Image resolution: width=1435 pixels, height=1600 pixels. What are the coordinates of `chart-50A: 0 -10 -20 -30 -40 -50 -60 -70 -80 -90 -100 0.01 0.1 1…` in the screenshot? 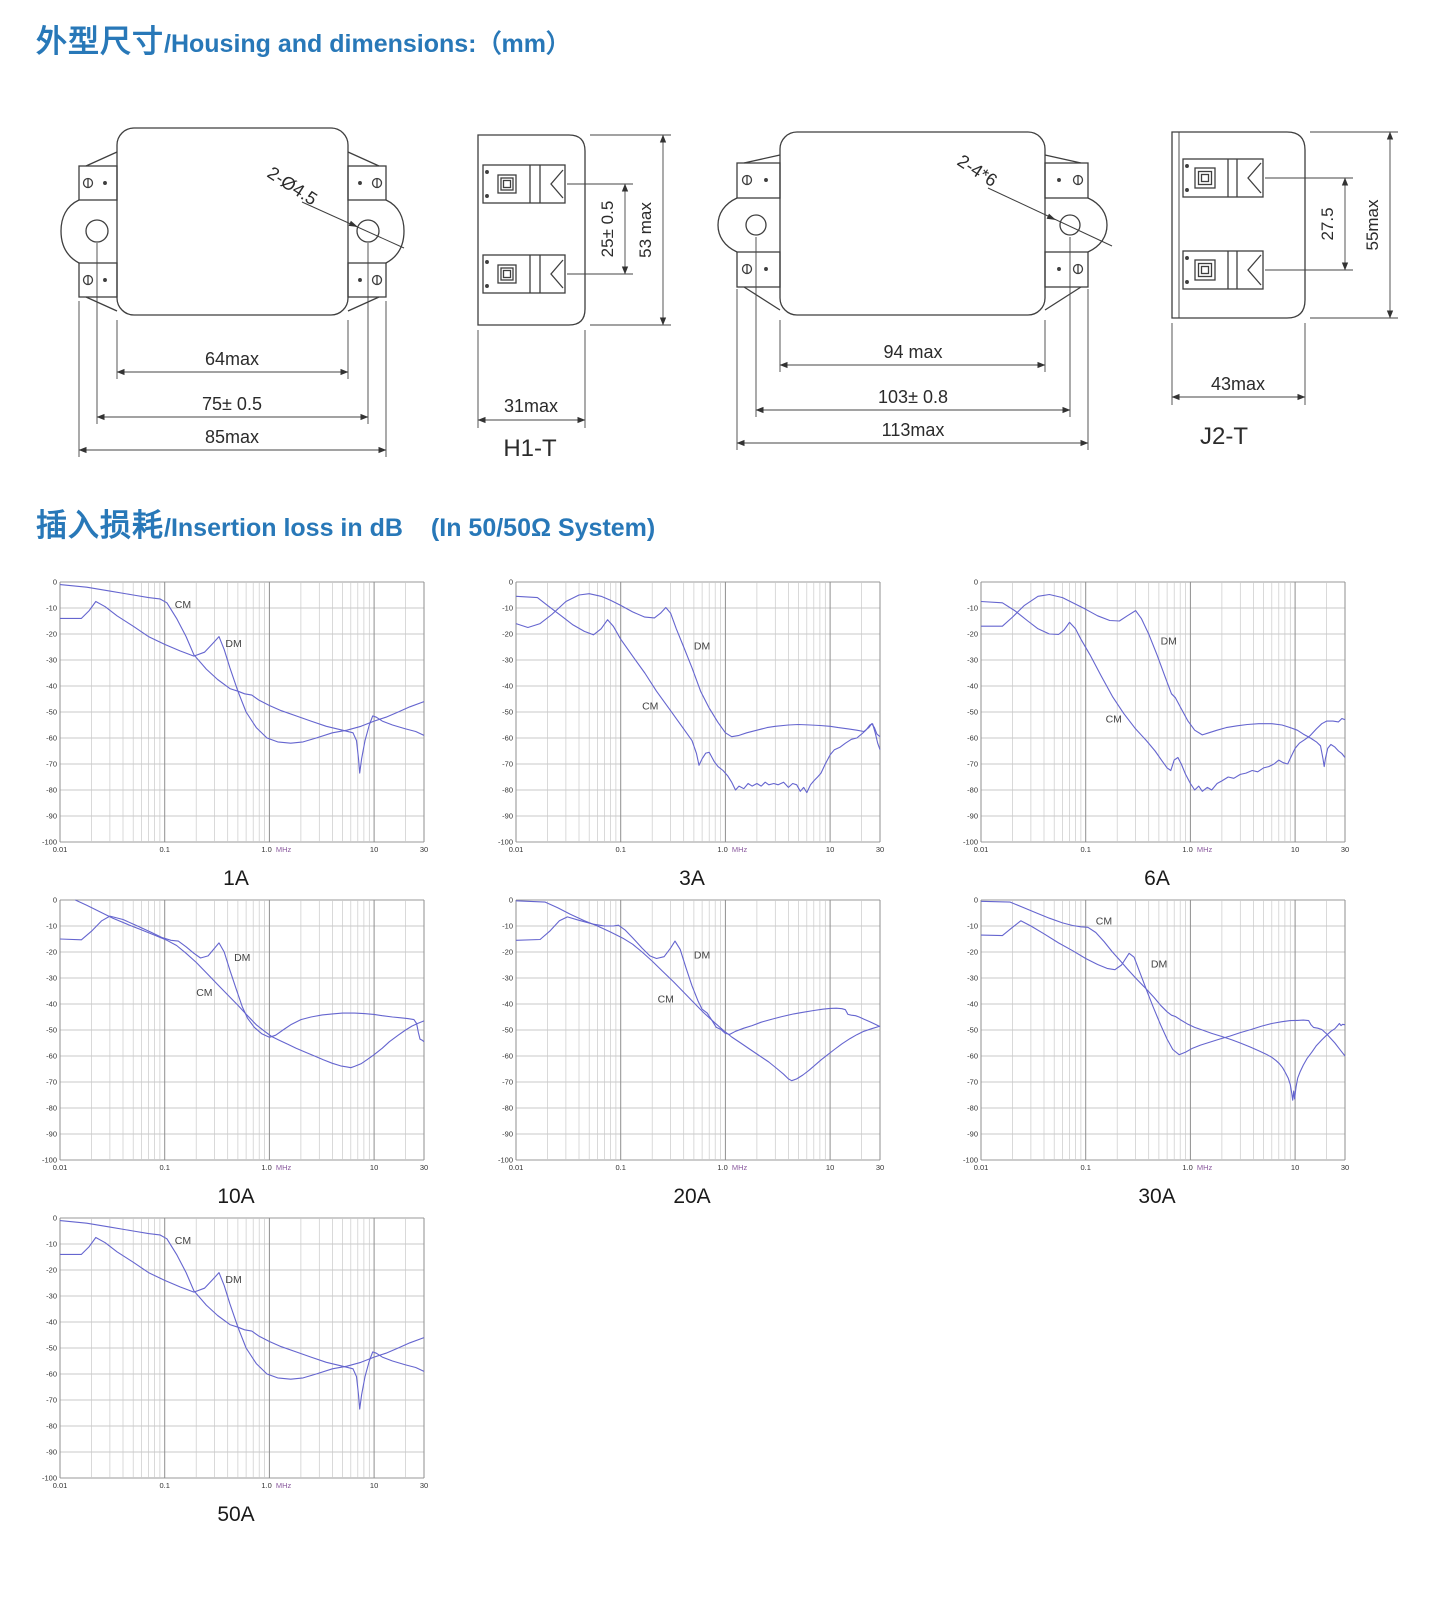 It's located at (236, 1367).